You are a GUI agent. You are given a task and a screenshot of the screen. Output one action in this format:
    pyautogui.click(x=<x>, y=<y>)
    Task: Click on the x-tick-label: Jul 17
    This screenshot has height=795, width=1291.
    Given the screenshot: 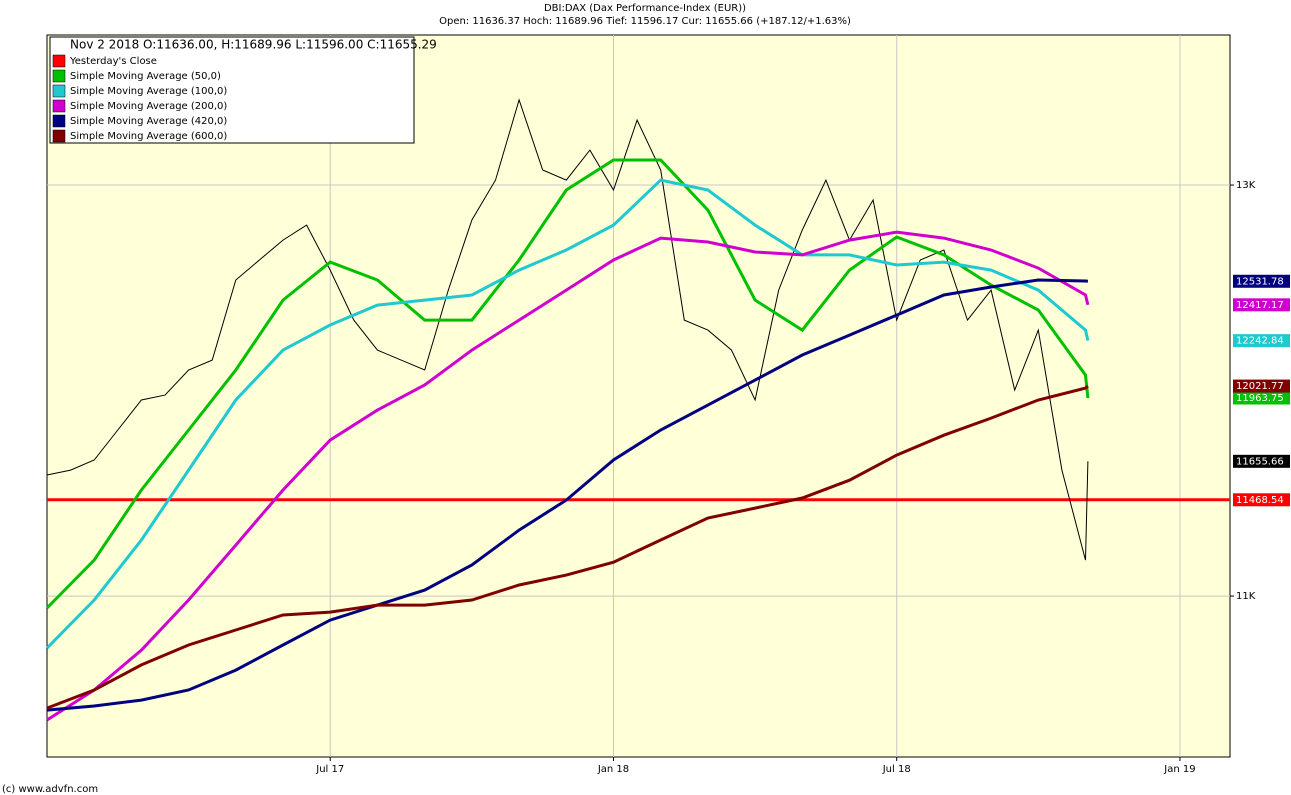 What is the action you would take?
    pyautogui.click(x=329, y=769)
    